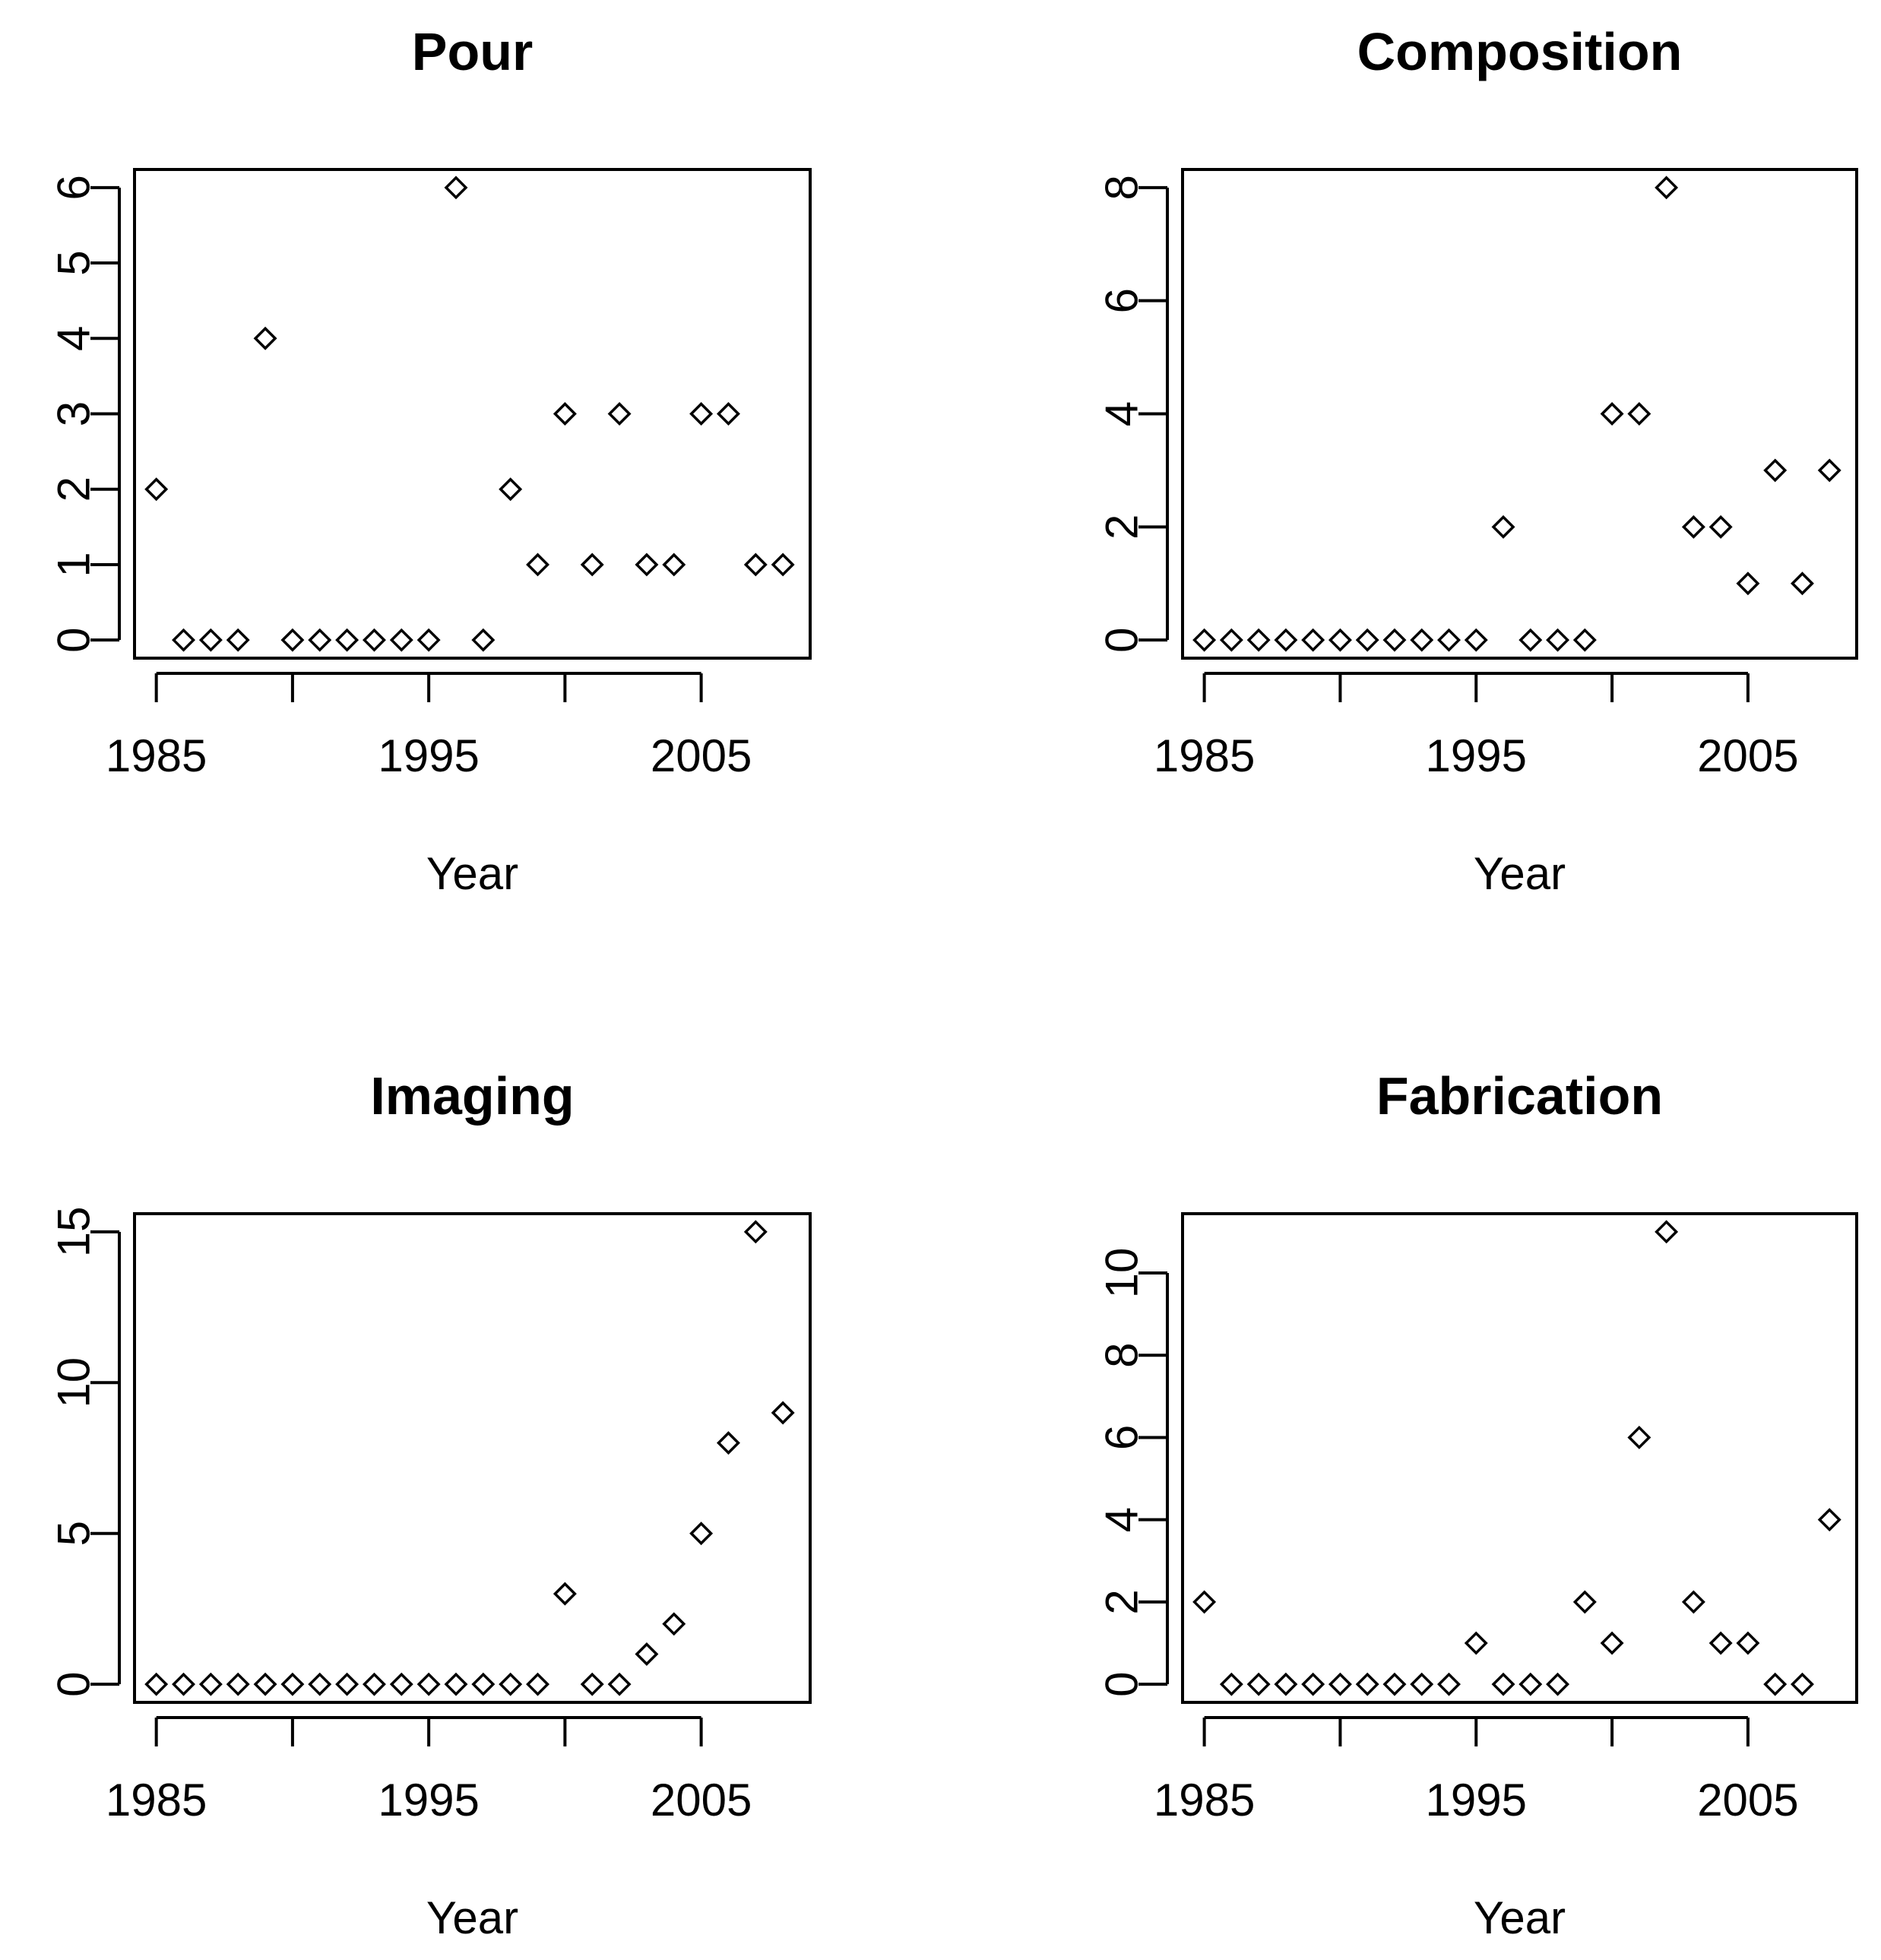 The width and height of the screenshot is (1881, 1960). I want to click on chart-title: Composition, so click(1520, 51).